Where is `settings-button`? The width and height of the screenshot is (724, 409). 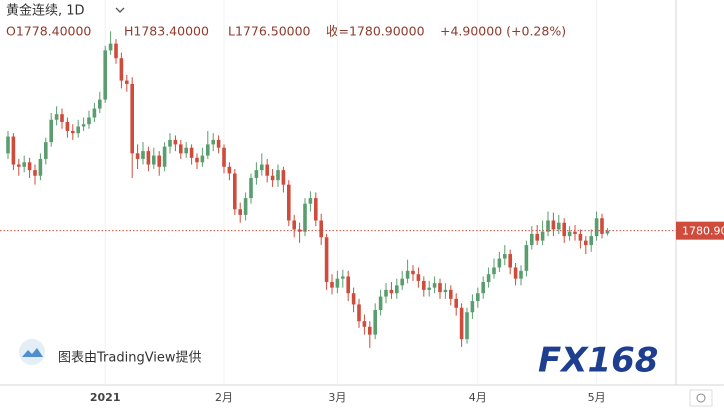
settings-button is located at coordinates (701, 398).